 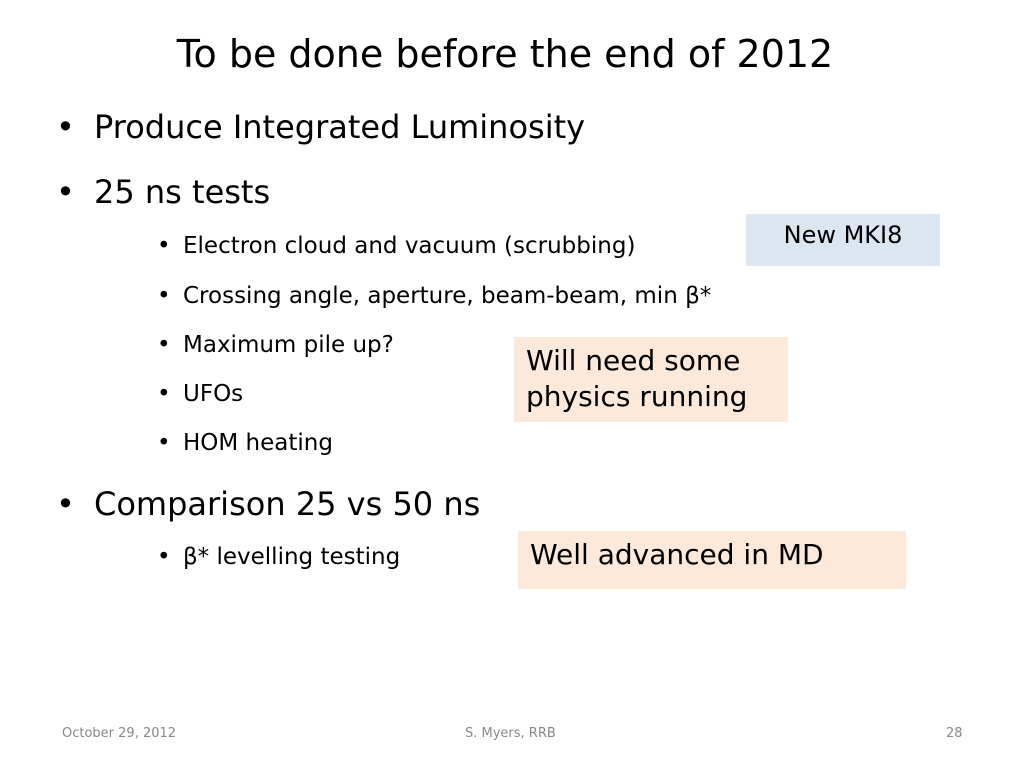 What do you see at coordinates (320, 127) in the screenshot?
I see `bullet: Produce Integrated Luminosity` at bounding box center [320, 127].